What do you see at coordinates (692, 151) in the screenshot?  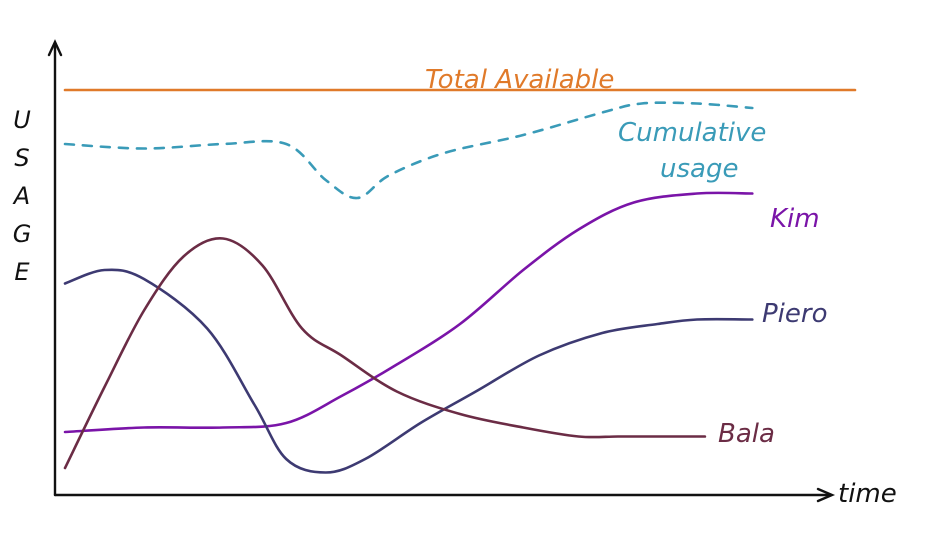 I see `series-label-cumulative-usage: Cumulative usage` at bounding box center [692, 151].